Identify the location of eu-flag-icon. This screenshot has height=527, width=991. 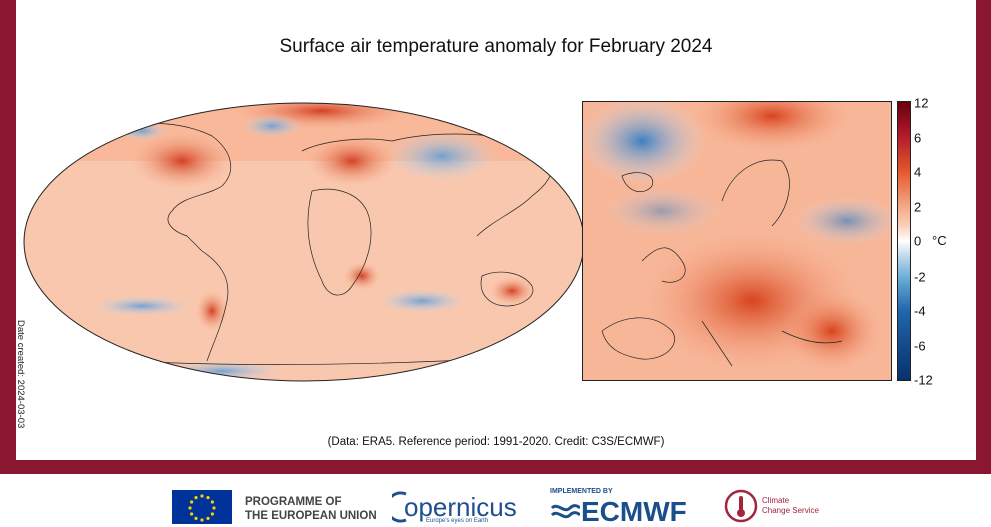
(202, 507).